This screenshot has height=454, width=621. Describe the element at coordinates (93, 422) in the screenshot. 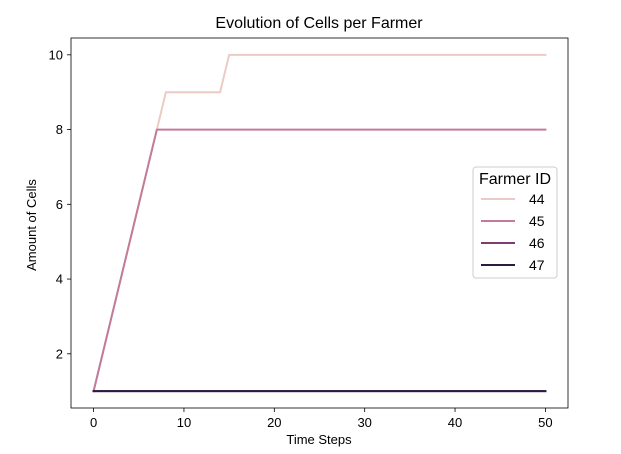

I see `x-tick-label: 0` at that location.